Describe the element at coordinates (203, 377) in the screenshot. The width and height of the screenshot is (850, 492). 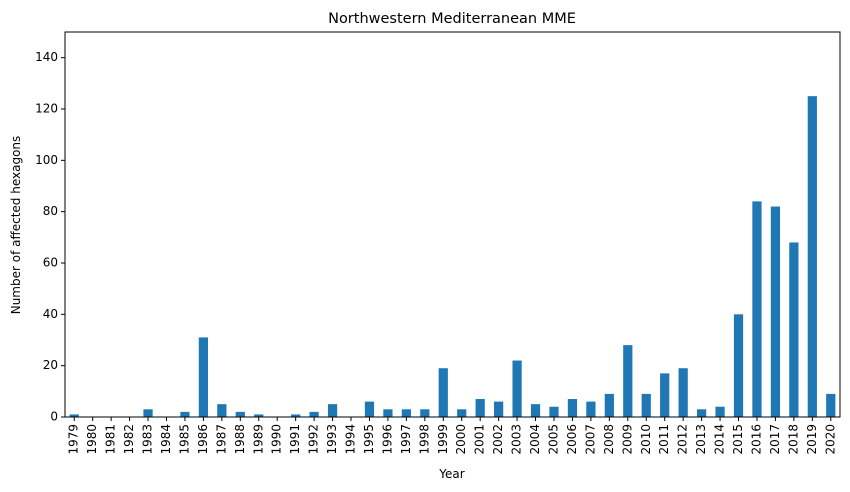
I see `bar-1986` at that location.